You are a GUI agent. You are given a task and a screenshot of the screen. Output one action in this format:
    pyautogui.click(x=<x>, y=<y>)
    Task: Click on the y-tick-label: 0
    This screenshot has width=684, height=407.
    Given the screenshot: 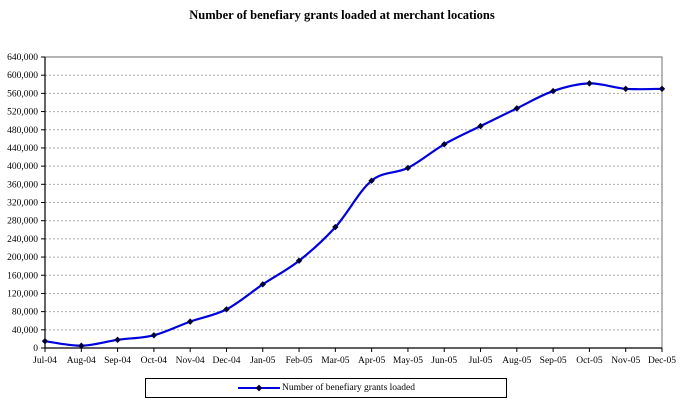 What is the action you would take?
    pyautogui.click(x=35, y=349)
    